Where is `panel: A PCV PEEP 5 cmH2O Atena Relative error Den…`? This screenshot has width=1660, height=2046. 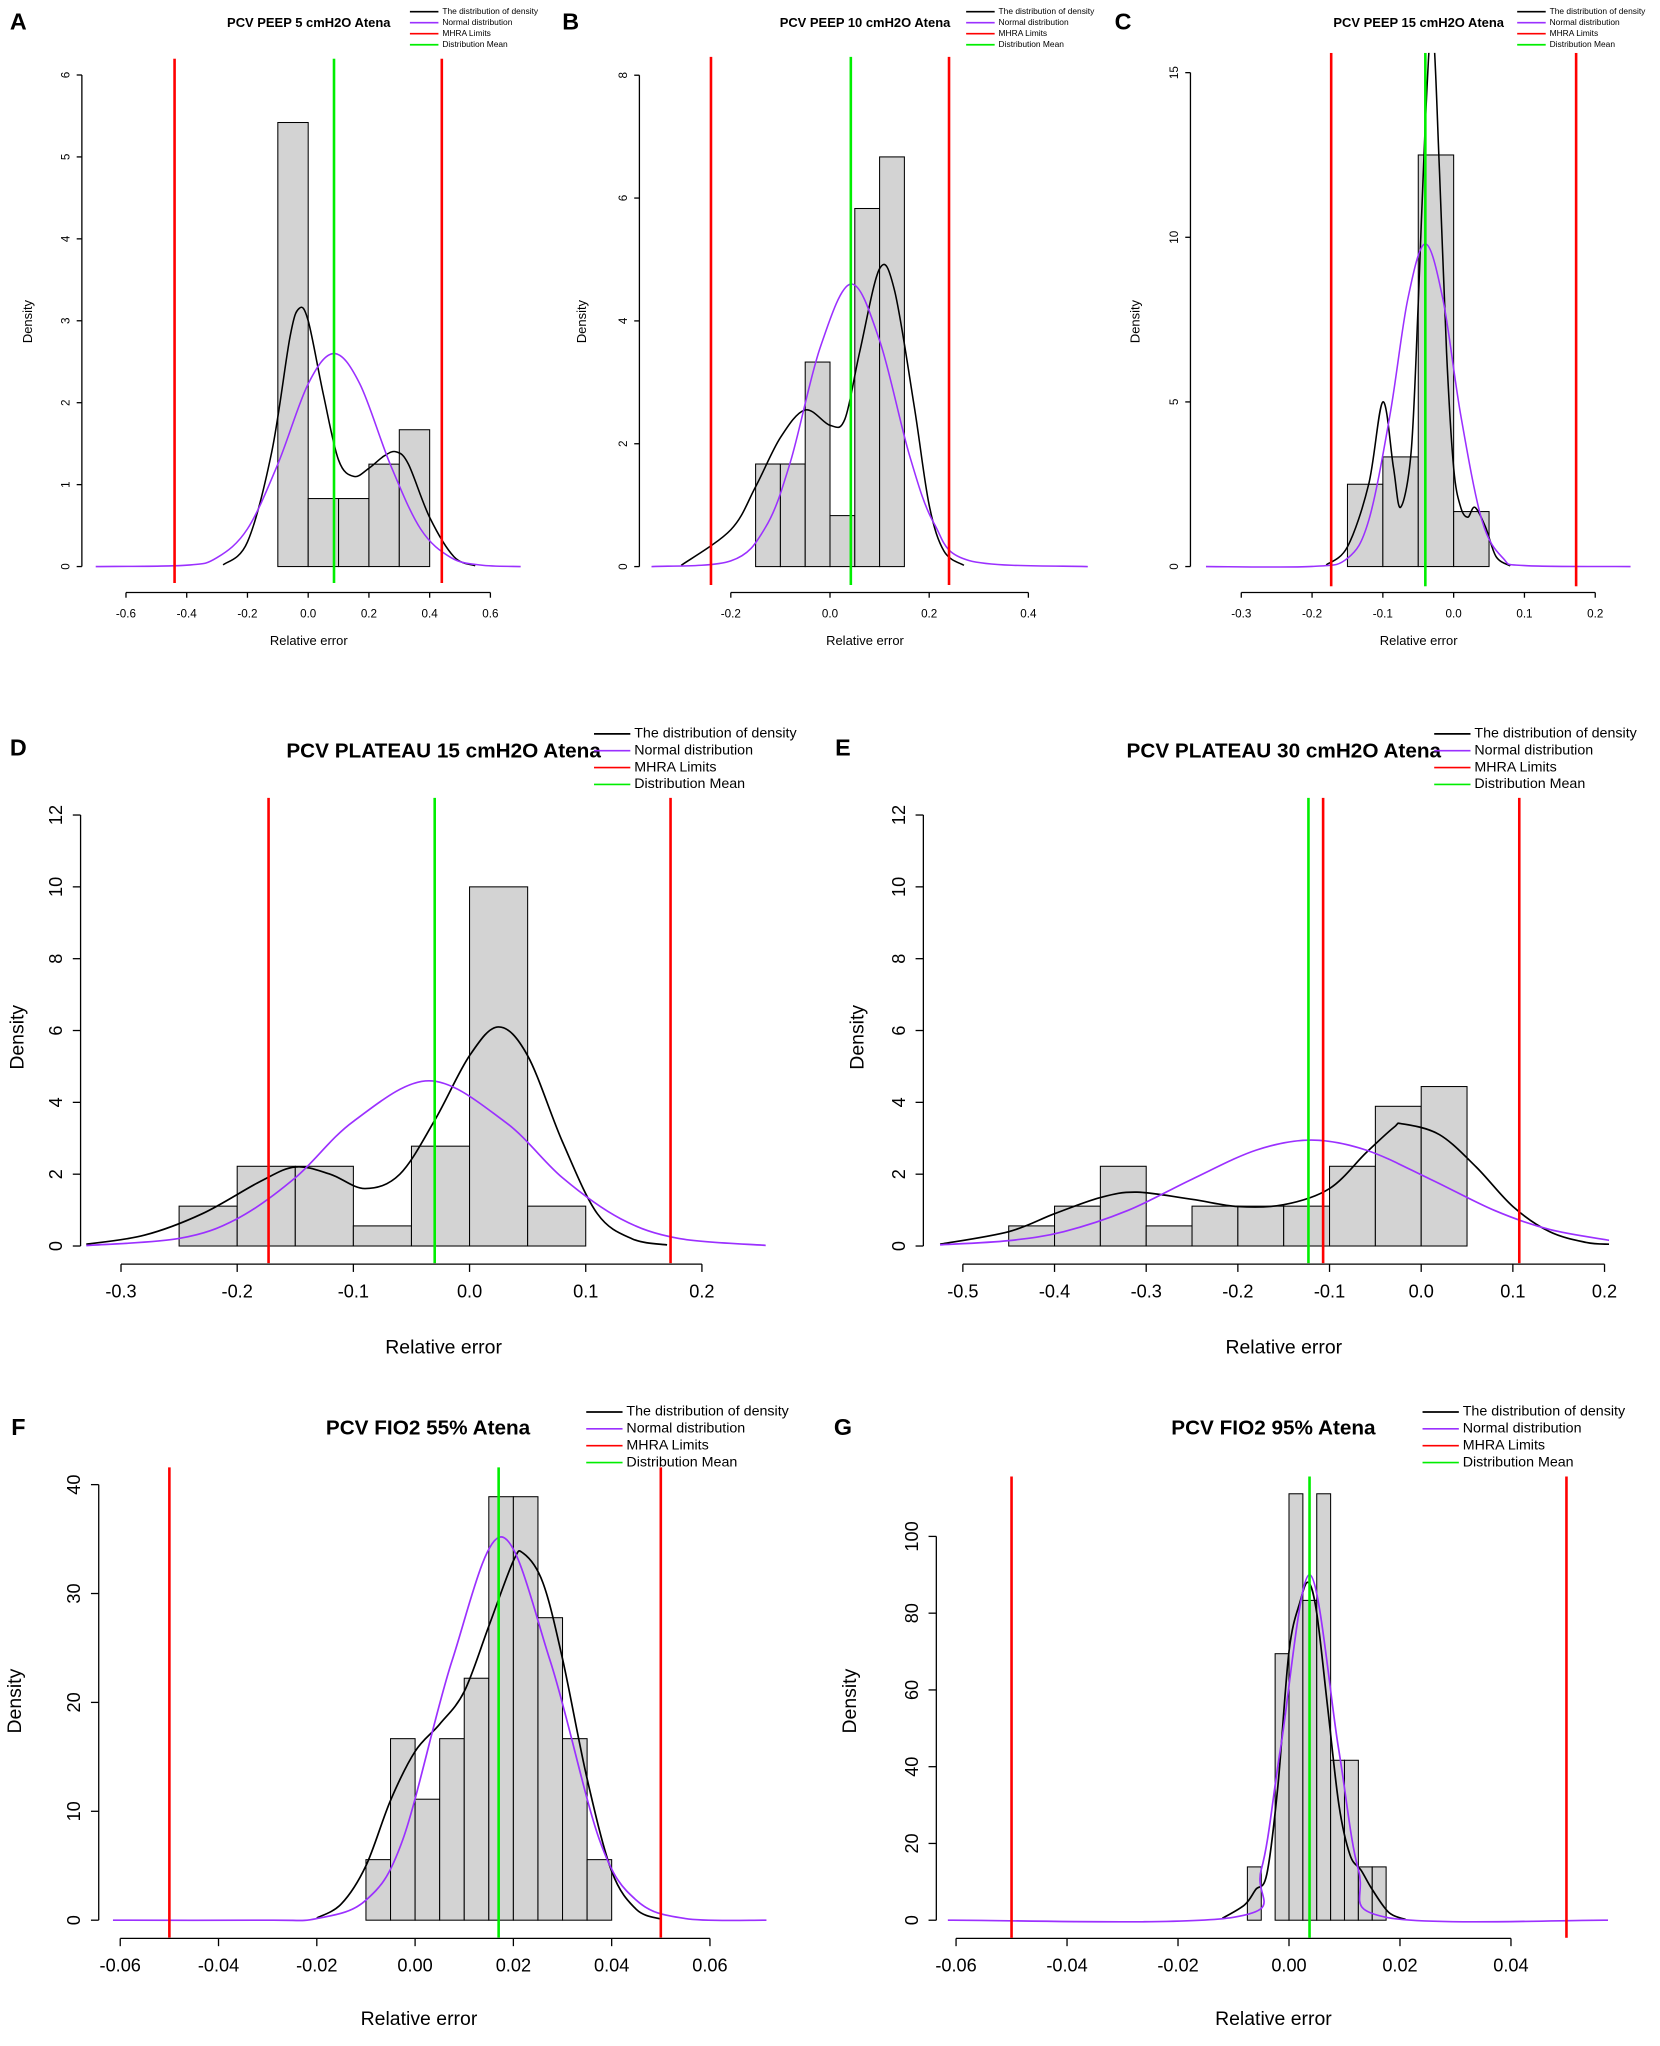
panel: A PCV PEEP 5 cmH2O Atena Relative error Den… is located at coordinates (274, 327).